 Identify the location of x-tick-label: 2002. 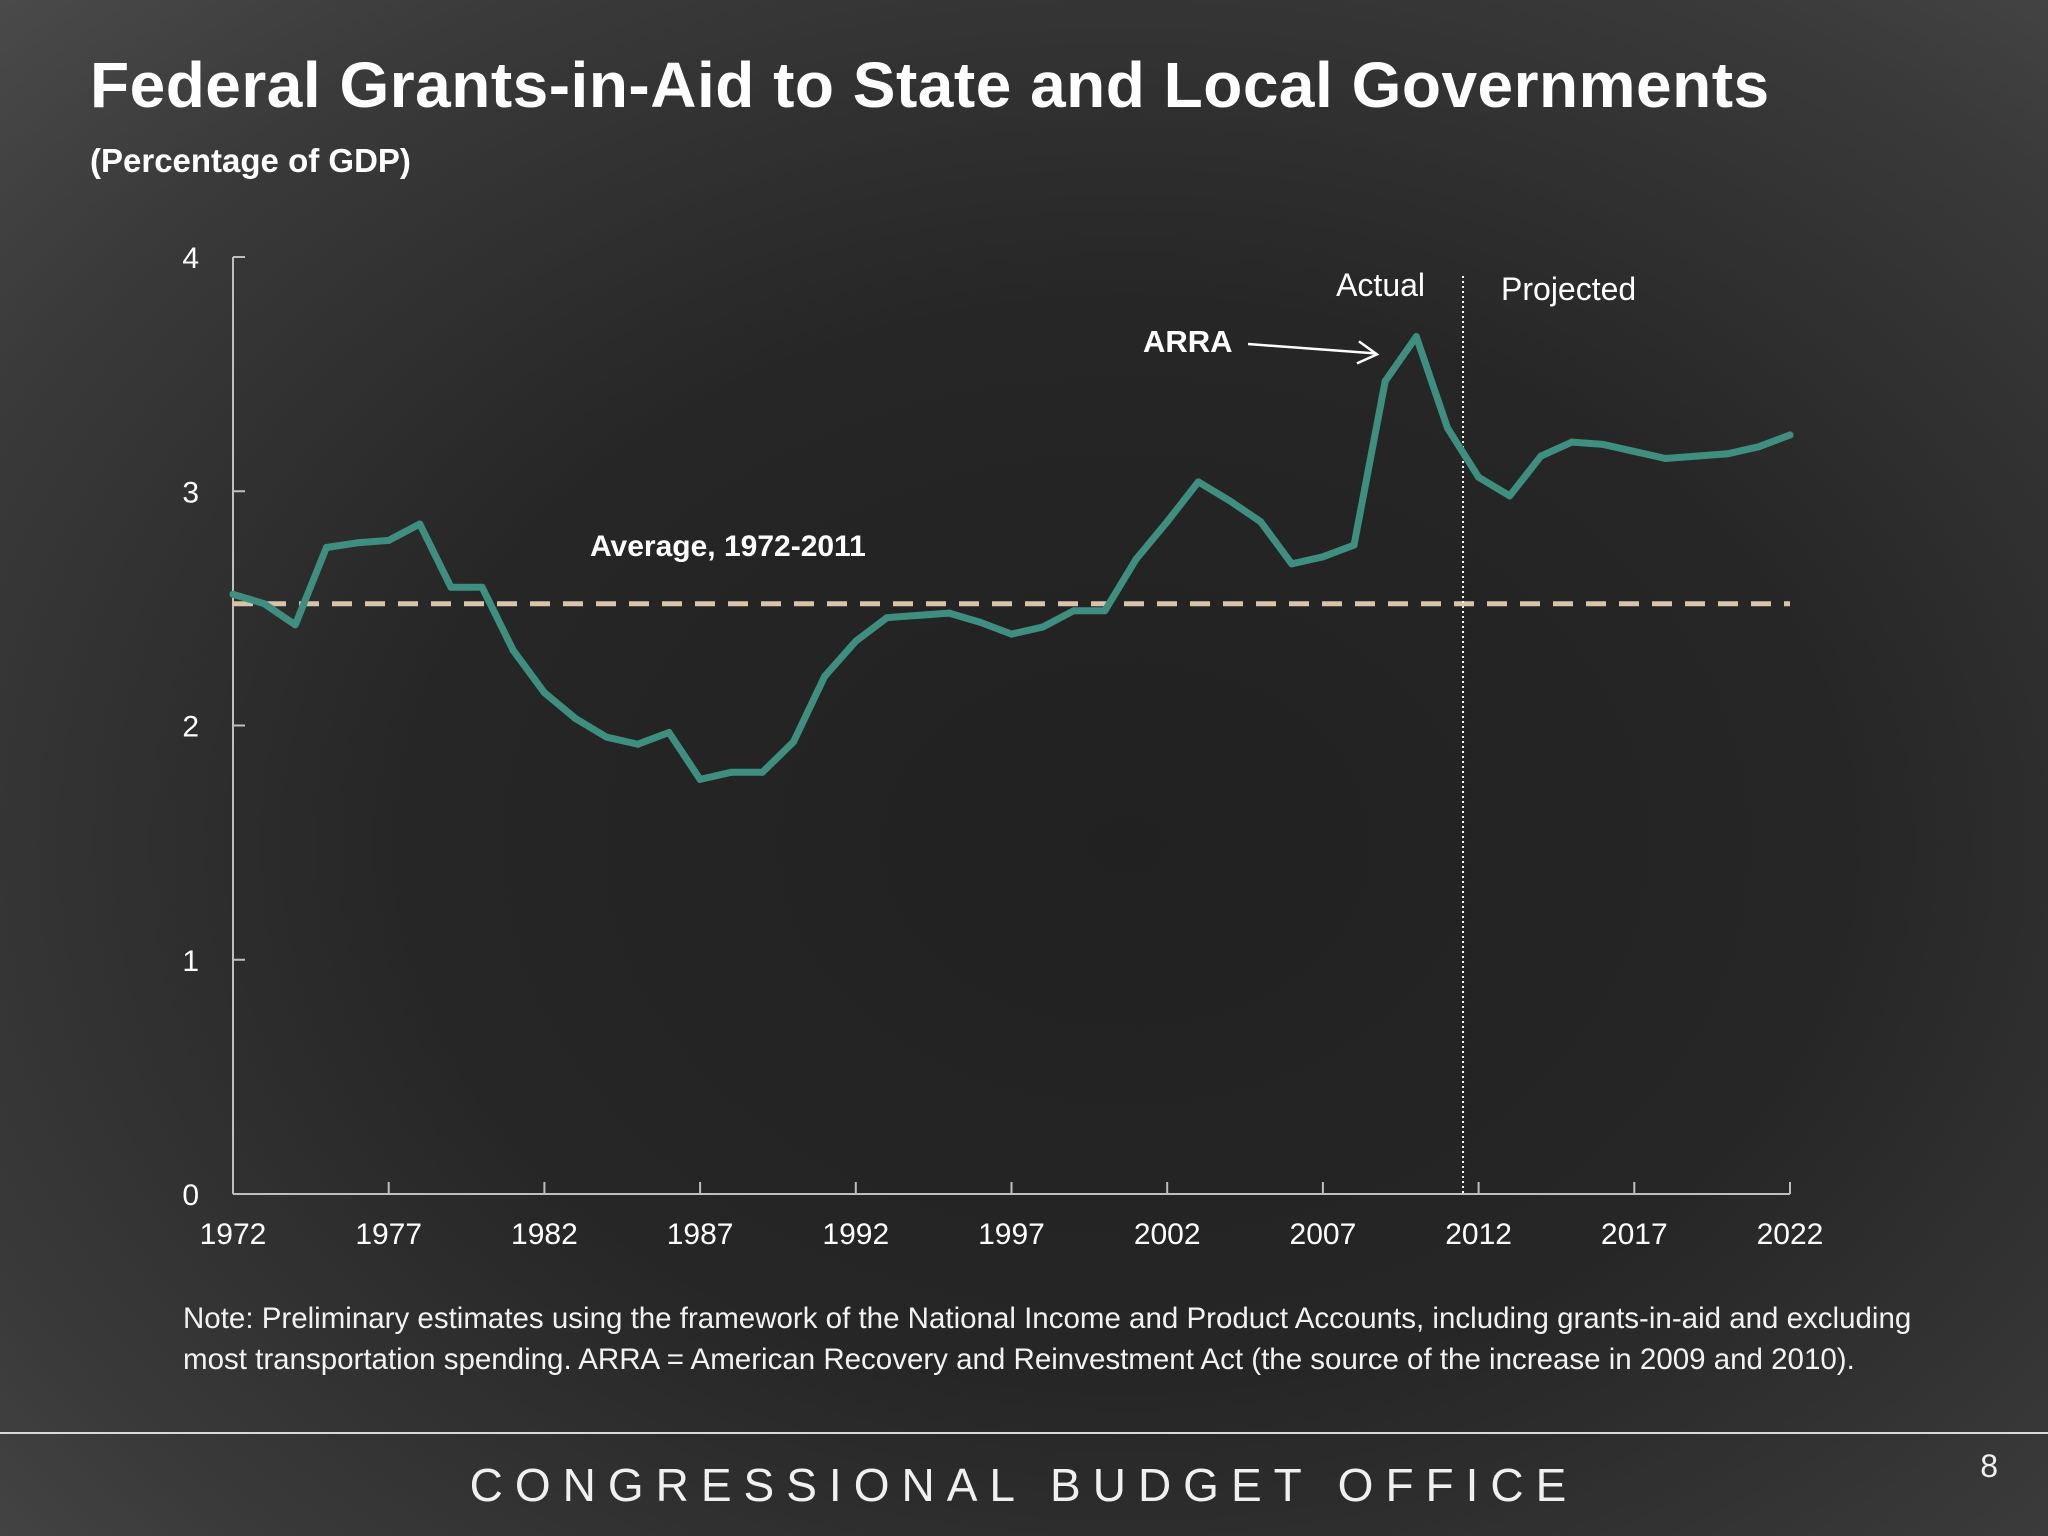
(1167, 1234).